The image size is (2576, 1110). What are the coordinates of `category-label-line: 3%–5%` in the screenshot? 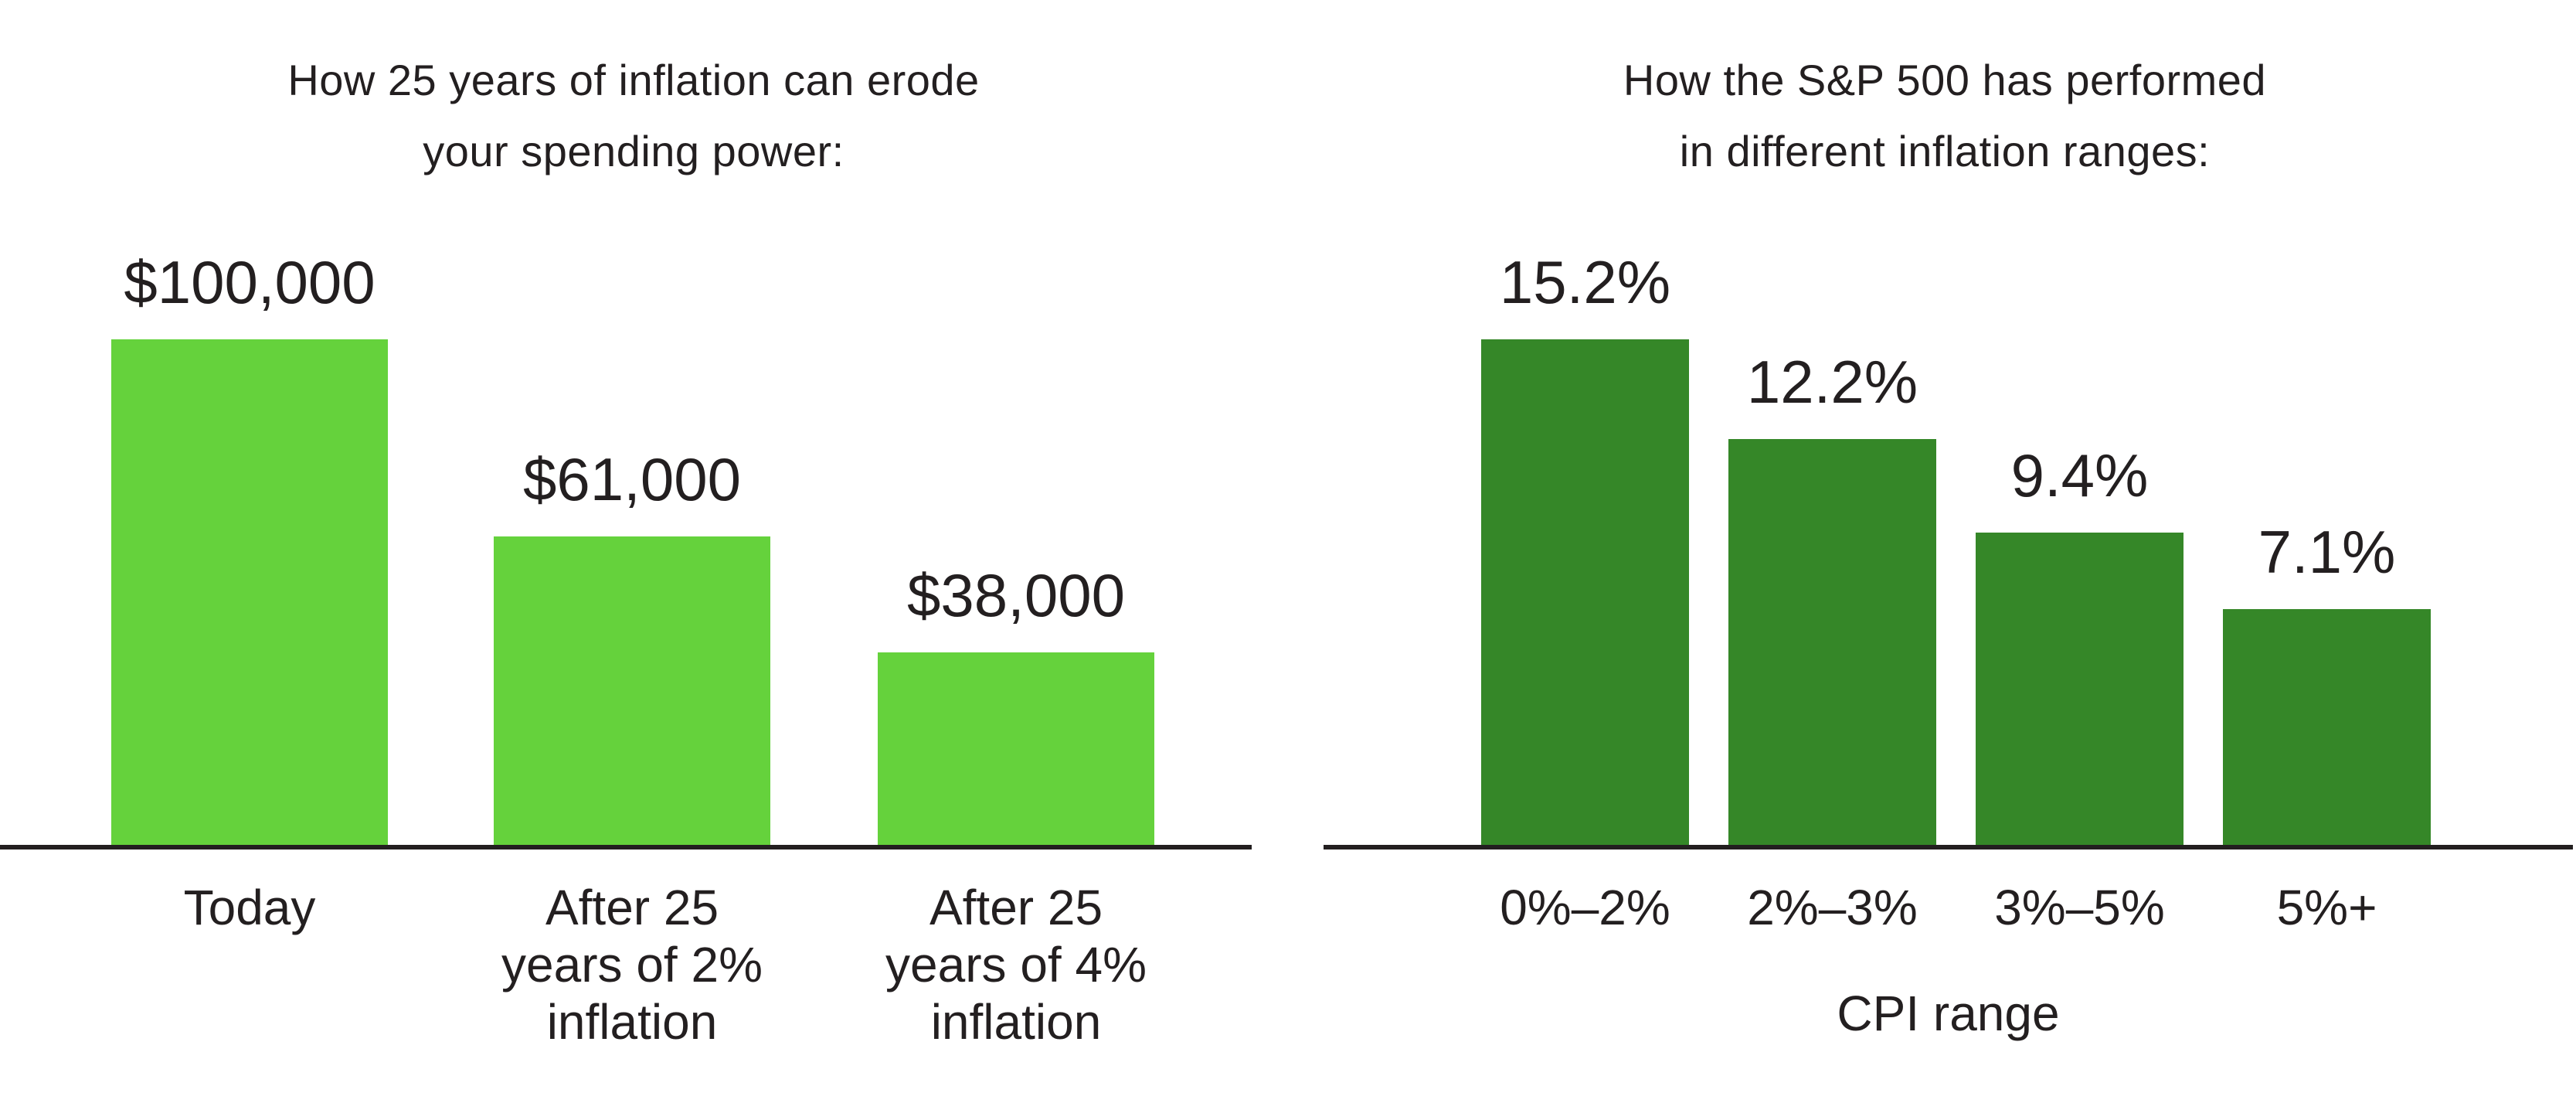 It's located at (2079, 907).